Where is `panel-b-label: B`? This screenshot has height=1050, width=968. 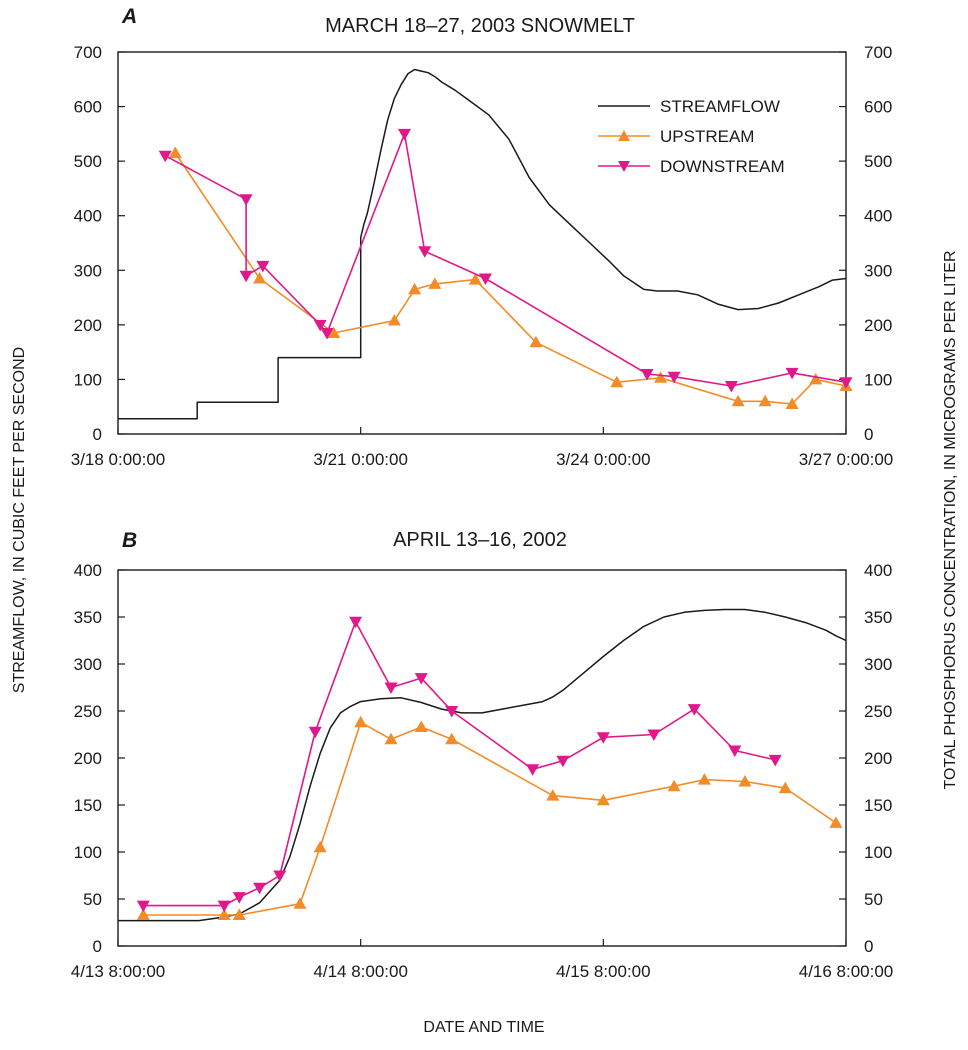 panel-b-label: B is located at coordinates (129, 540).